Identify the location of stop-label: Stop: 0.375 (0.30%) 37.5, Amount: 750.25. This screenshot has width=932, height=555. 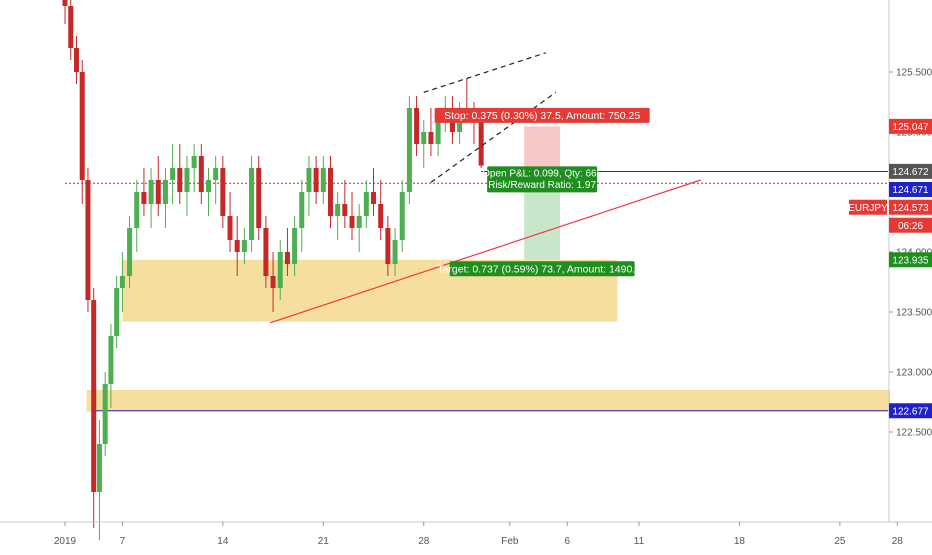
(542, 115).